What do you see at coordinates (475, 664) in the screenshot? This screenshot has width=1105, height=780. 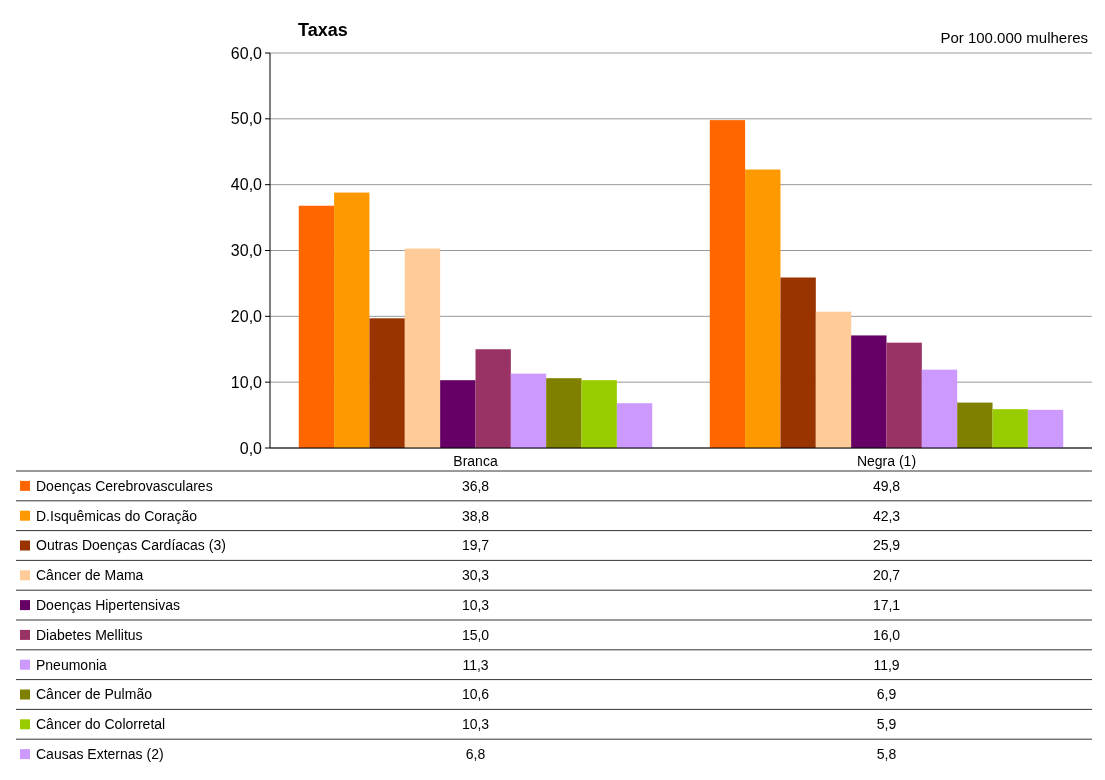 I see `data-label: 11,3` at bounding box center [475, 664].